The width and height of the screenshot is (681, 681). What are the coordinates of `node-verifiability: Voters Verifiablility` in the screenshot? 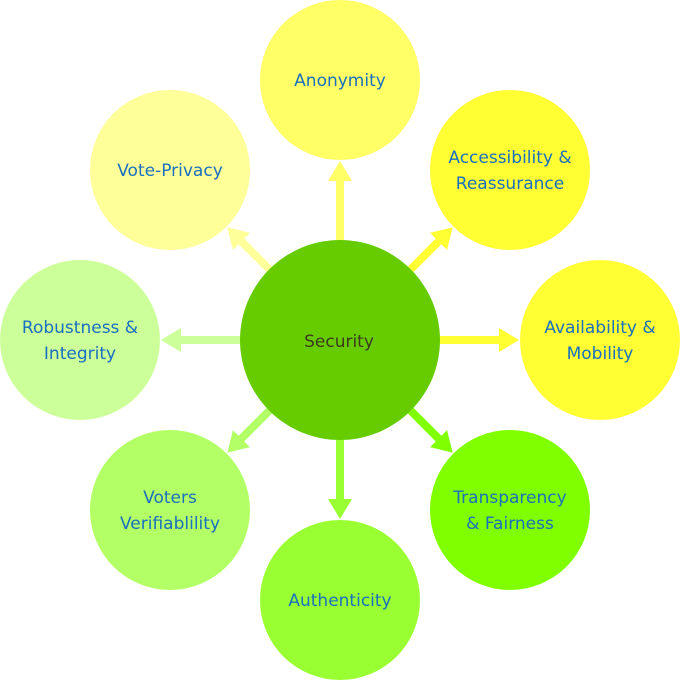 It's located at (170, 510).